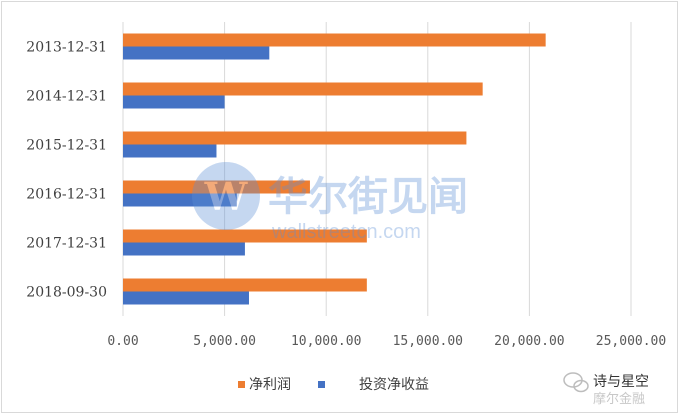  Describe the element at coordinates (241, 384) in the screenshot. I see `legend-swatch-net-profit` at that location.